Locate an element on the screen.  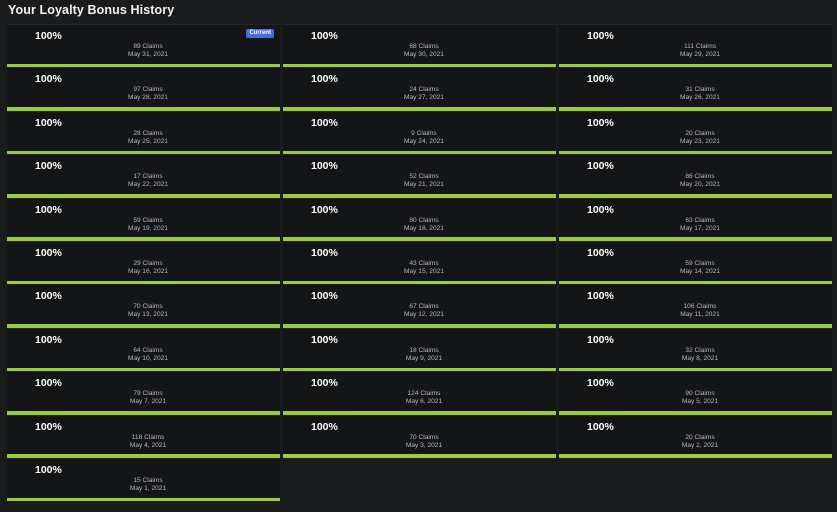
history-card: 100% 70 Claims May 13, 2021 is located at coordinates (143, 306).